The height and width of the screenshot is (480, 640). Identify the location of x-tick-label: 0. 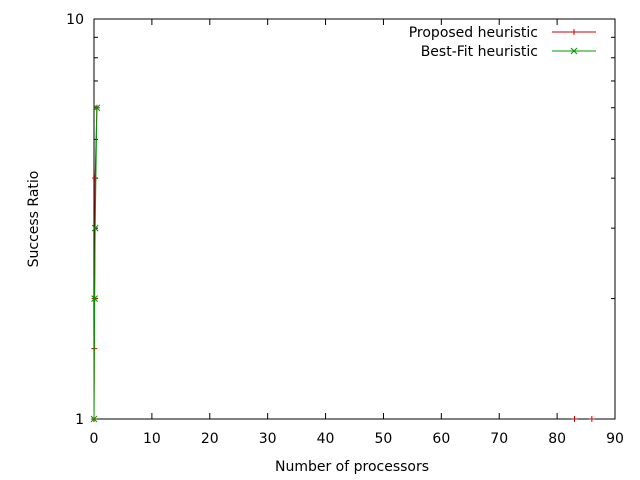
(94, 439).